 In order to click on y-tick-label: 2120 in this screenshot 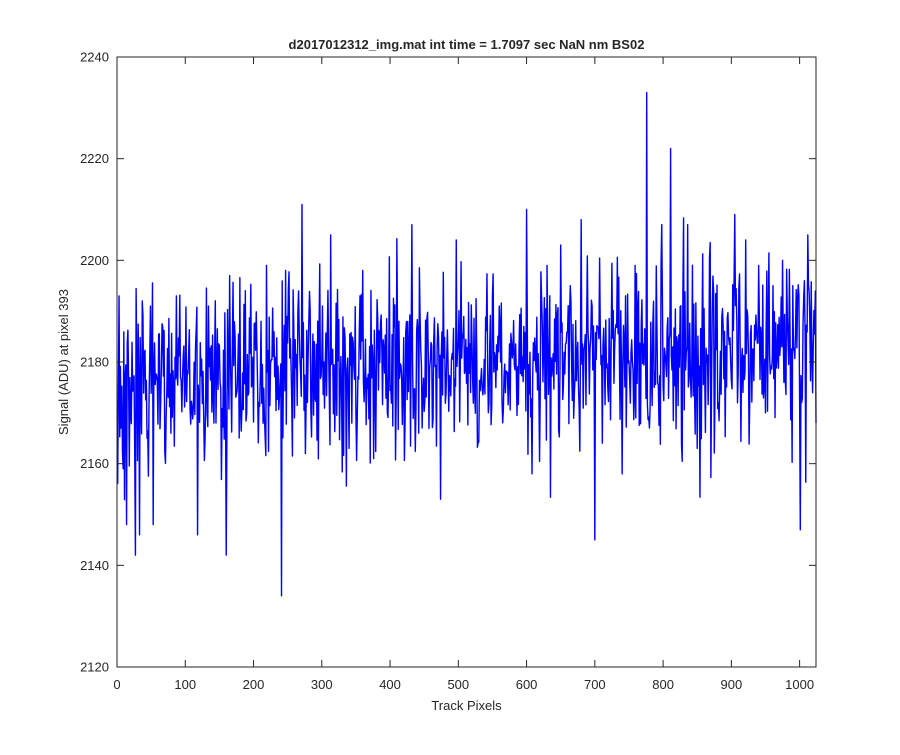, I will do `click(94, 667)`.